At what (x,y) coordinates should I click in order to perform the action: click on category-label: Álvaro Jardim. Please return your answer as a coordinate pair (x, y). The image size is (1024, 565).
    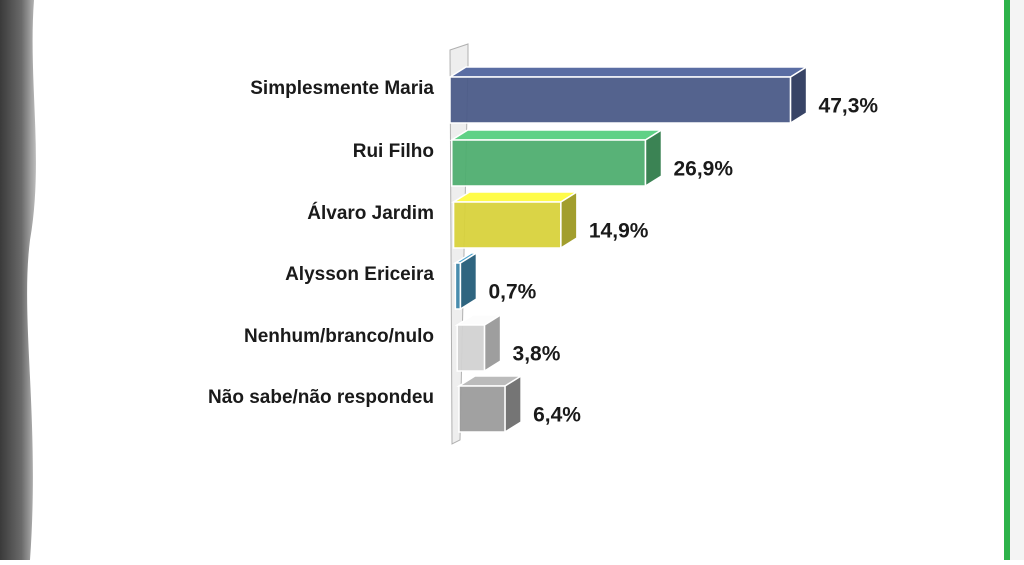
    Looking at the image, I should click on (370, 213).